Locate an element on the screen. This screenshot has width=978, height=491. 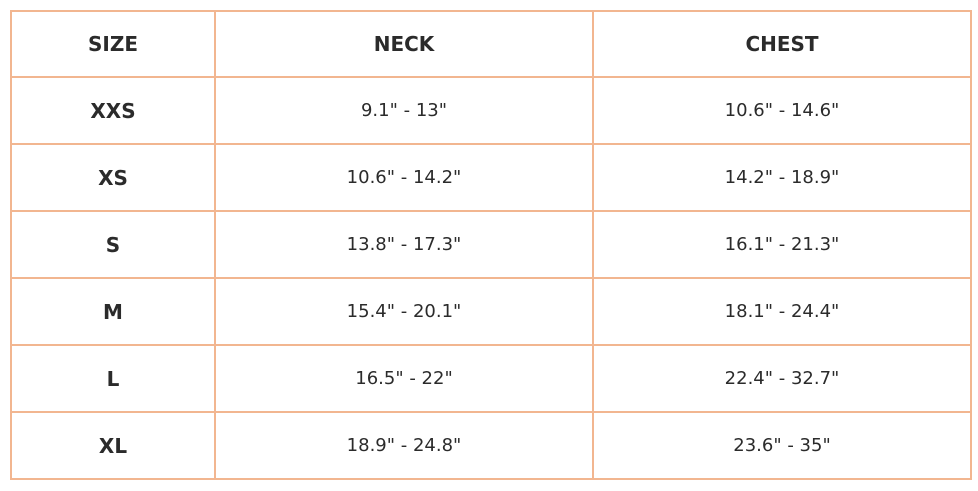
measure-cell: 16.1" - 21.3" is located at coordinates (782, 244).